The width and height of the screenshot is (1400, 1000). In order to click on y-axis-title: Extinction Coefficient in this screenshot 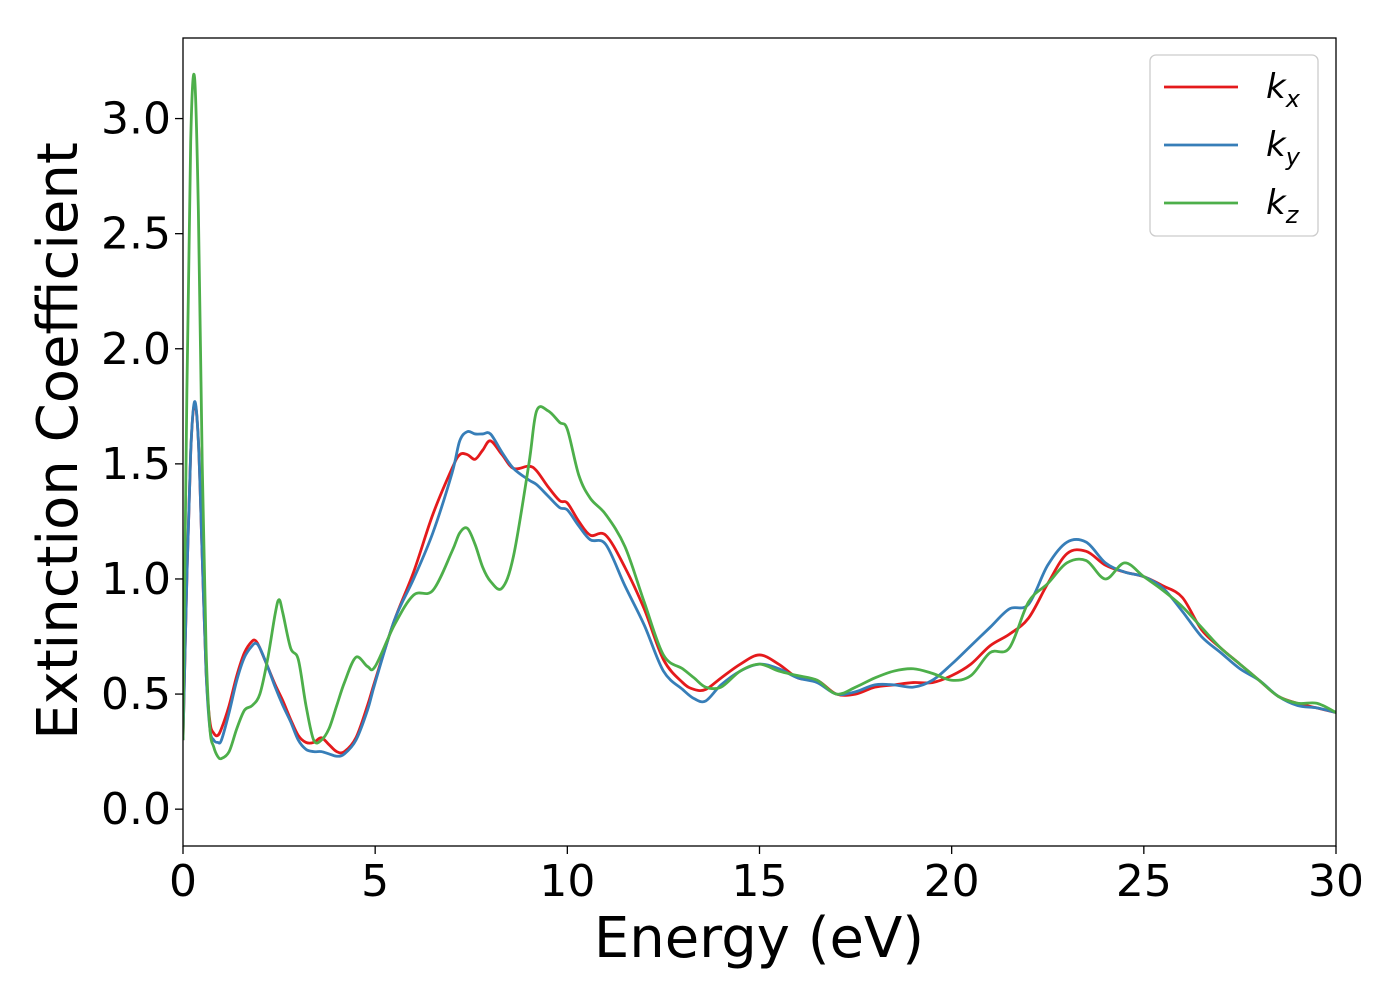, I will do `click(58, 441)`.